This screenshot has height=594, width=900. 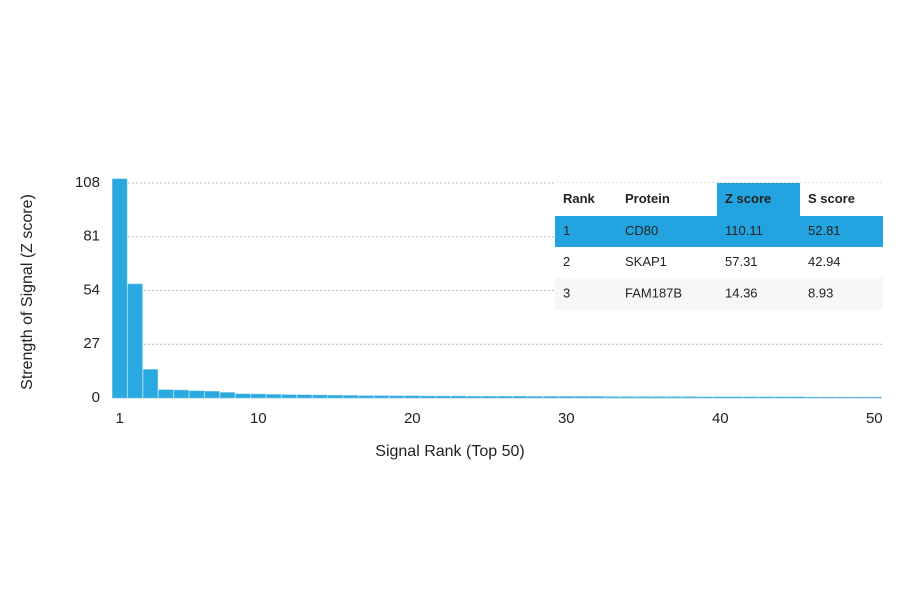 I want to click on x-tick-label: 30, so click(x=566, y=418).